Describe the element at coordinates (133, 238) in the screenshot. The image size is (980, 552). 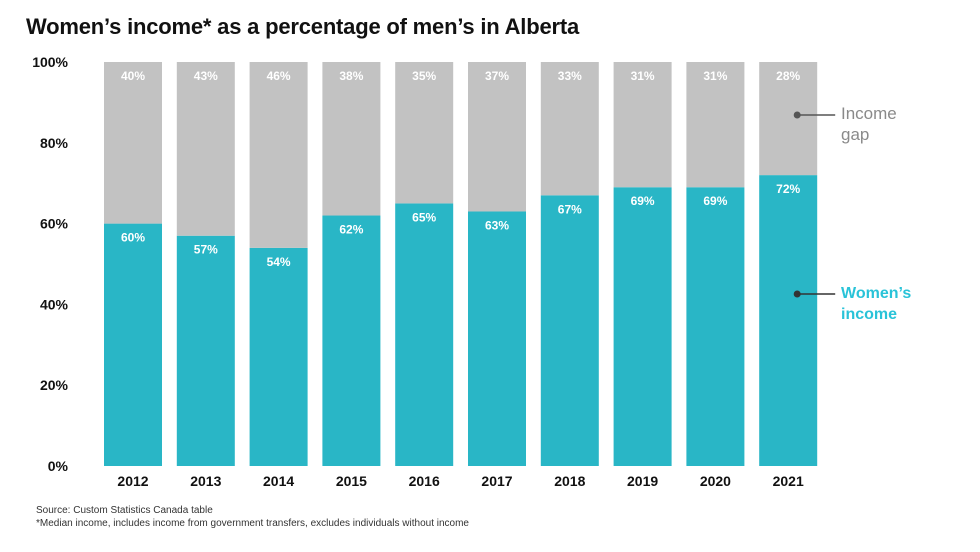
I see `bar-label-women-income: 60%` at that location.